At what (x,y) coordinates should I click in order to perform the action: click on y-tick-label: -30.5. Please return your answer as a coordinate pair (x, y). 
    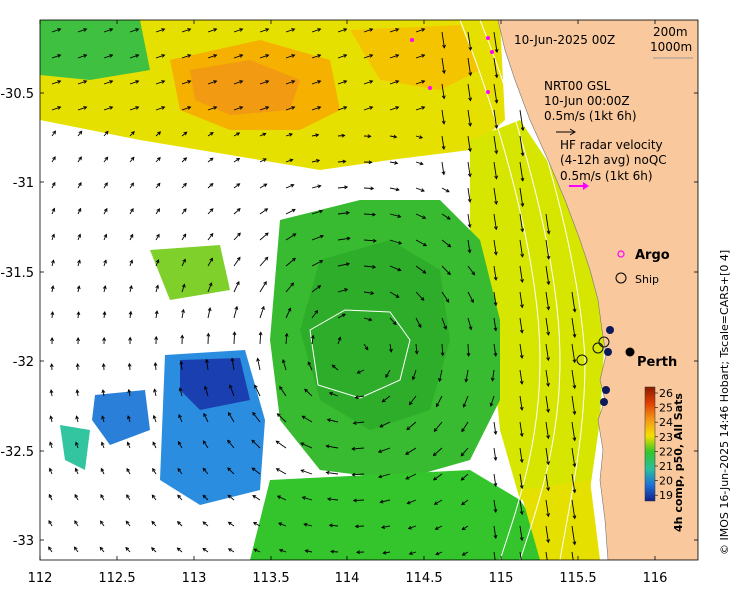
    Looking at the image, I should click on (17, 94).